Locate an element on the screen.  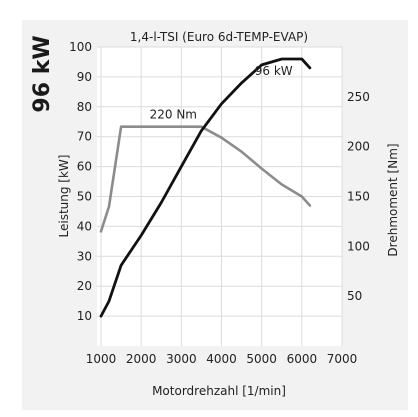
left-axis-label: Leistung [kW] is located at coordinates (64, 196).